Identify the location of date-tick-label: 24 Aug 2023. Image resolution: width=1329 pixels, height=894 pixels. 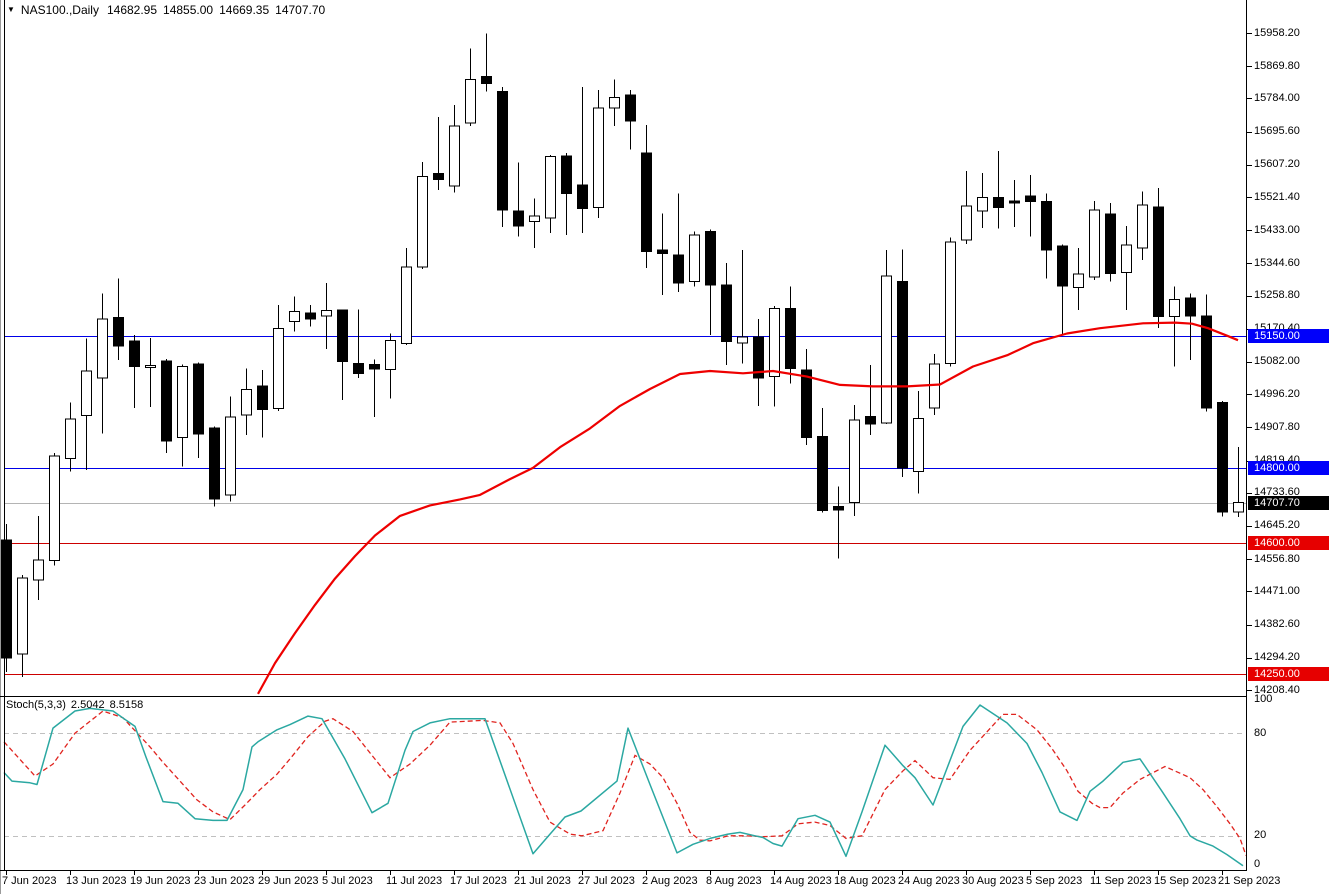
(929, 881).